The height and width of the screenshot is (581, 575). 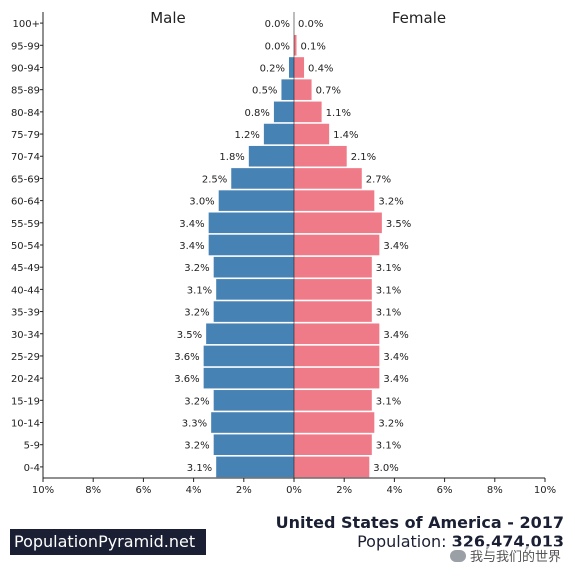 What do you see at coordinates (25, 68) in the screenshot?
I see `age-tick-label: 90-94` at bounding box center [25, 68].